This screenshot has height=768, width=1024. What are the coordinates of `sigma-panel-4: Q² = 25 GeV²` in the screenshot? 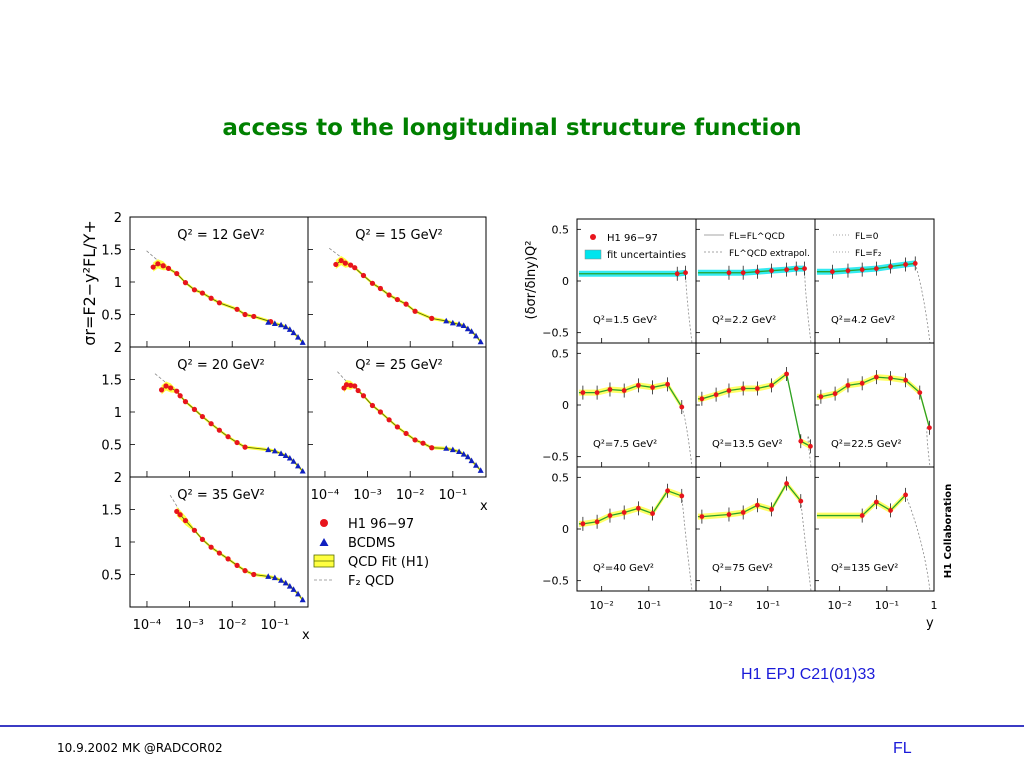 It's located at (397, 412).